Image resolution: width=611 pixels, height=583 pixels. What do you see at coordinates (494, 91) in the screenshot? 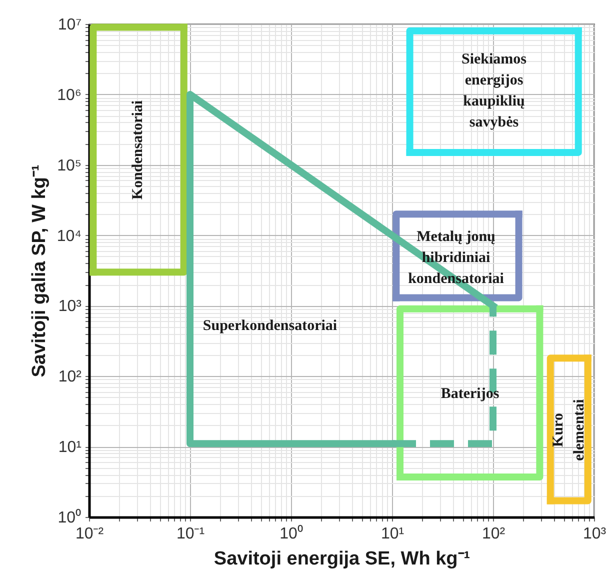
I see `annotation: Siekiamos energijos kaupiklių savybės` at bounding box center [494, 91].